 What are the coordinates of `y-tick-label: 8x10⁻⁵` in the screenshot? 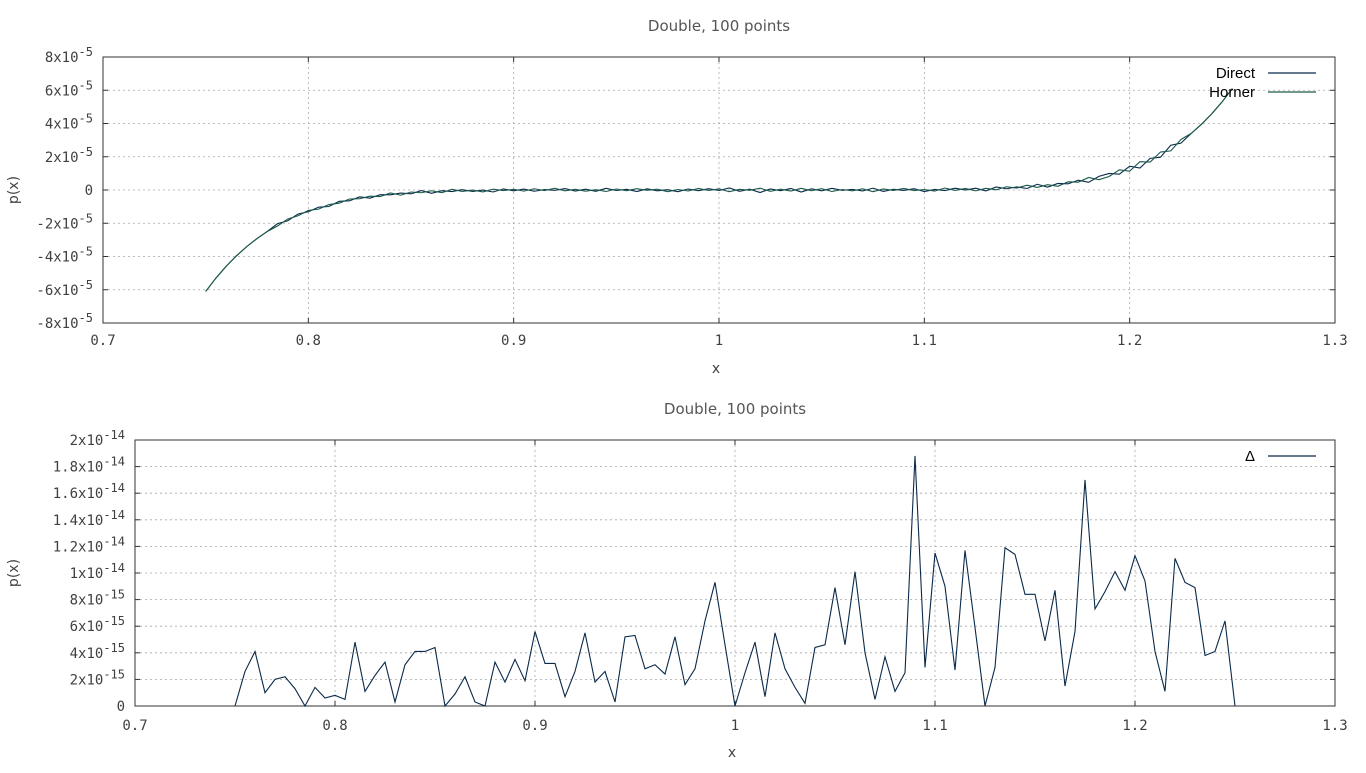 It's located at (69, 55).